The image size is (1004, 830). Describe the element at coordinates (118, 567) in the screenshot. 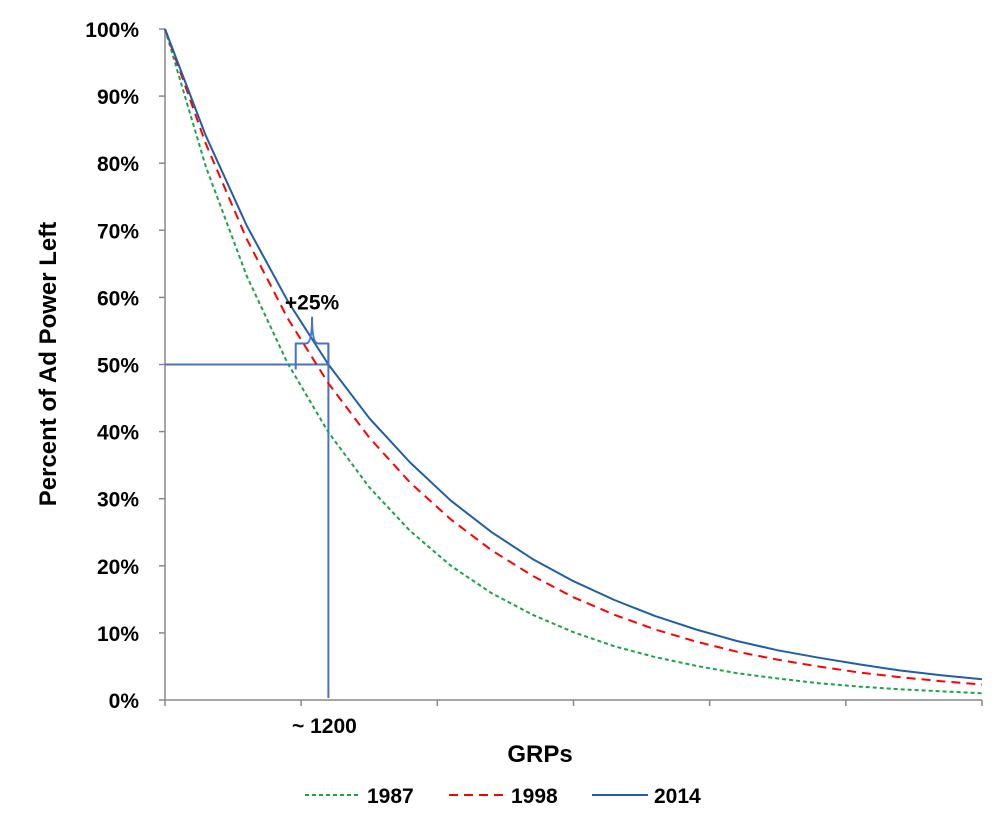

I see `y-tick-label: 20%` at that location.